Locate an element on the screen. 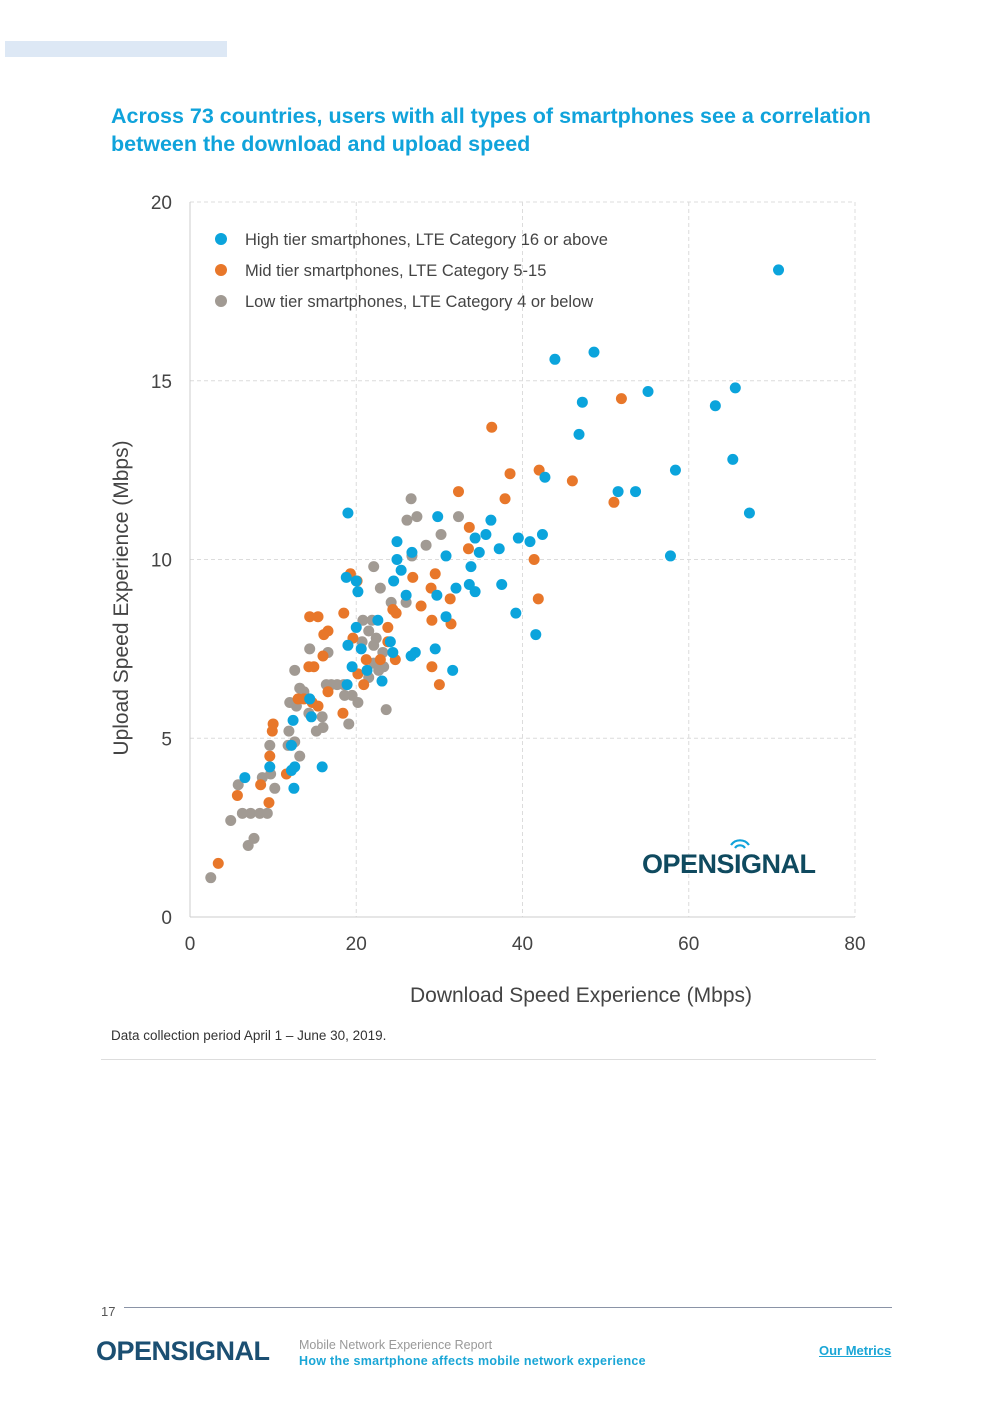  y-axis-label: Upload Speed Experience (Mbps) is located at coordinates (121, 597).